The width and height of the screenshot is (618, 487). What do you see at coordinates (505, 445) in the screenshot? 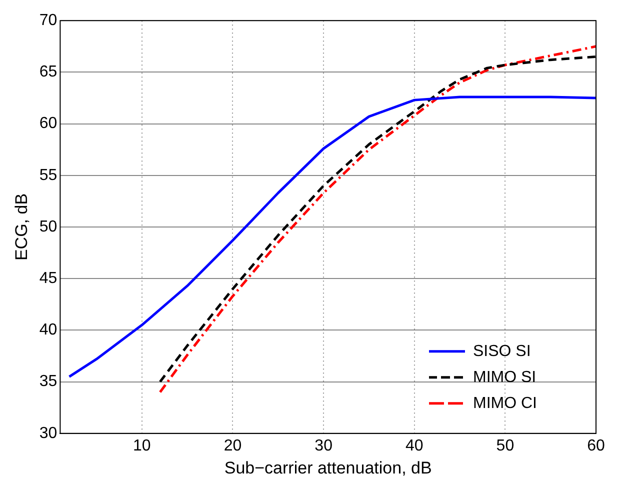
I see `x-tick-label: 50` at bounding box center [505, 445].